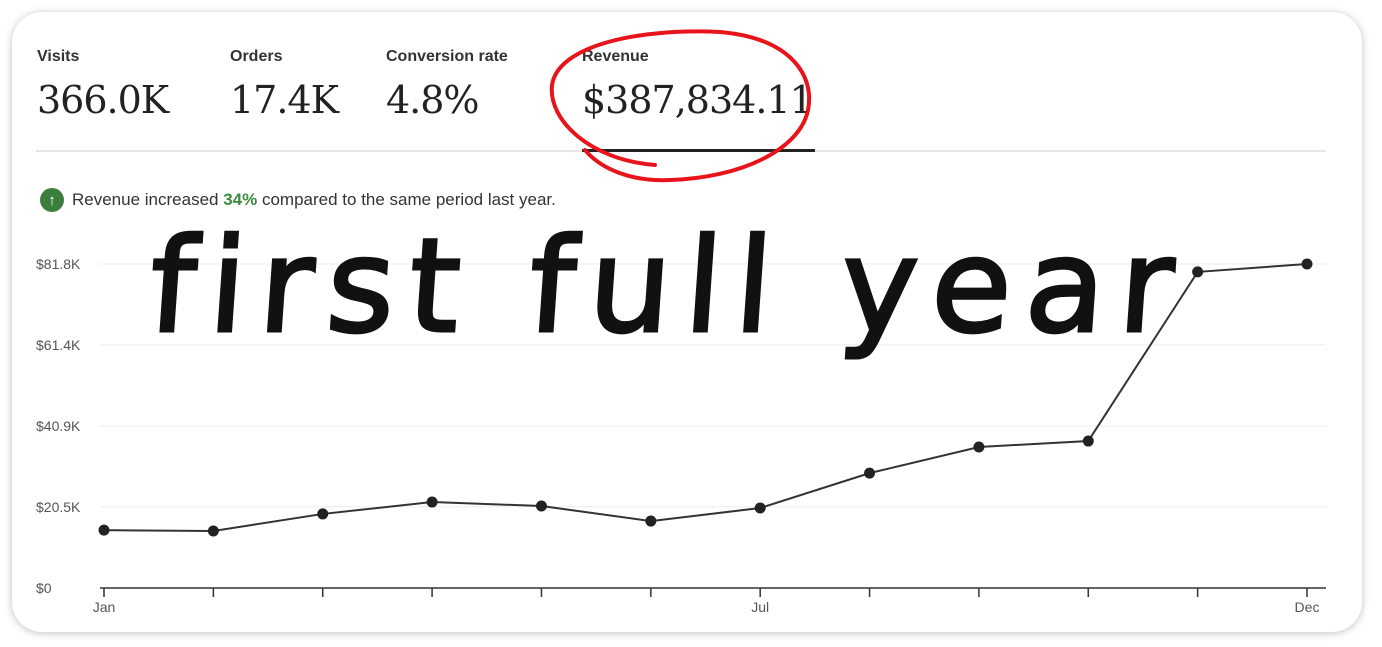 The image size is (1382, 647). I want to click on metric-visits: Visits 366.0K, so click(103, 85).